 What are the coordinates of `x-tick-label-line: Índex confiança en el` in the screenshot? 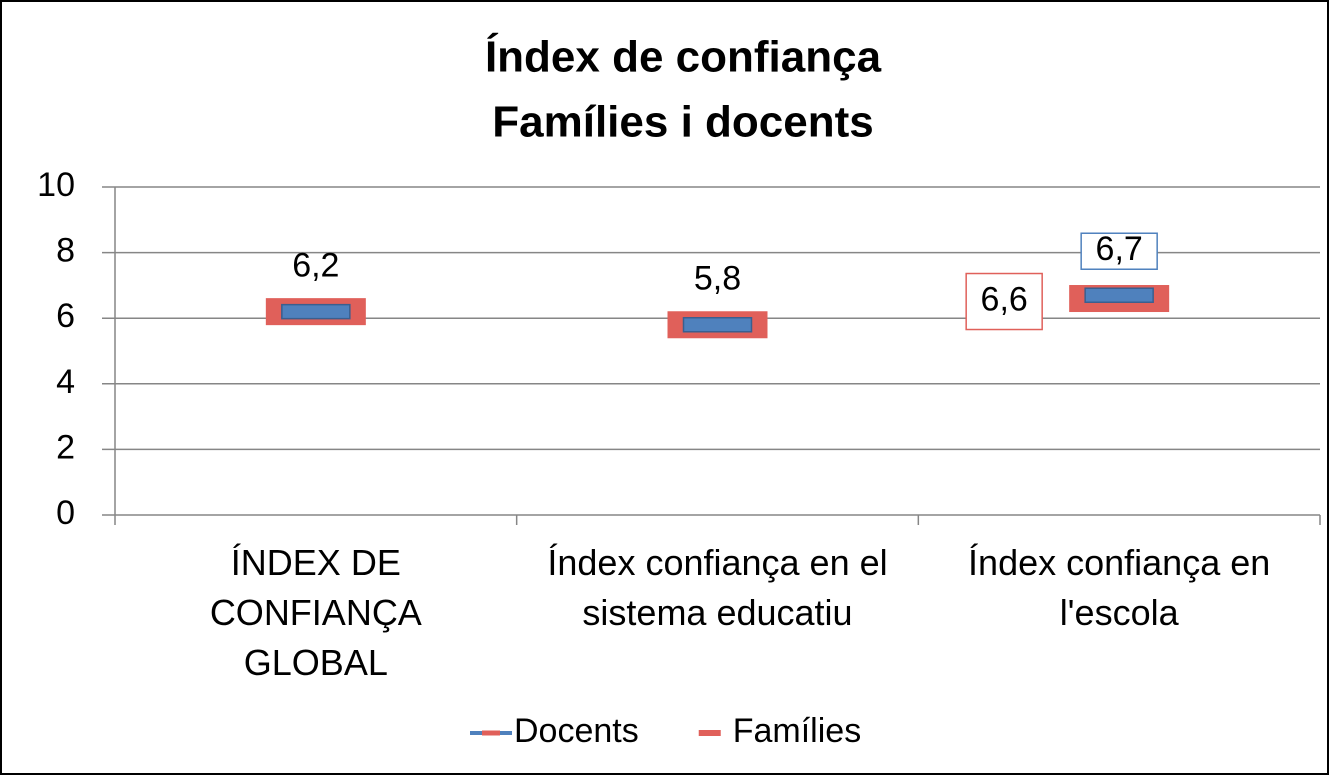 It's located at (717, 562).